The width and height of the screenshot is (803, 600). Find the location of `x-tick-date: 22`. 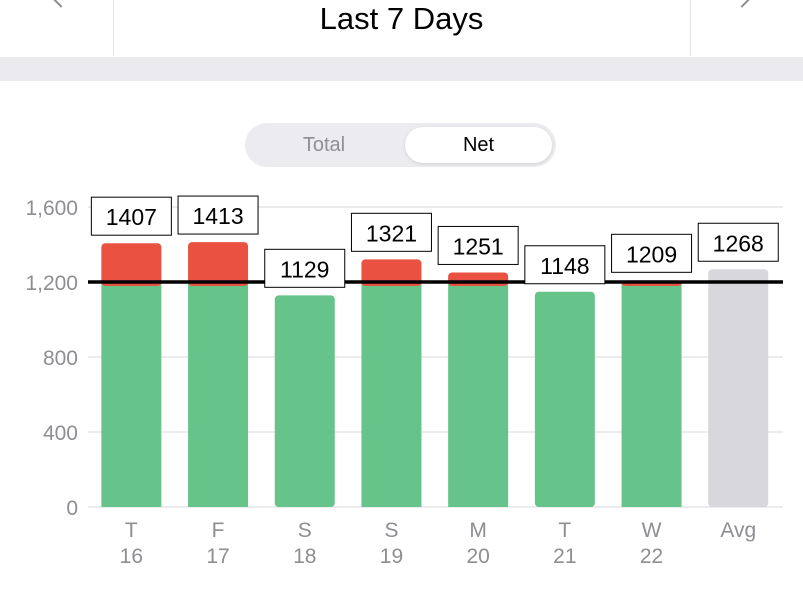

x-tick-date: 22 is located at coordinates (651, 556).